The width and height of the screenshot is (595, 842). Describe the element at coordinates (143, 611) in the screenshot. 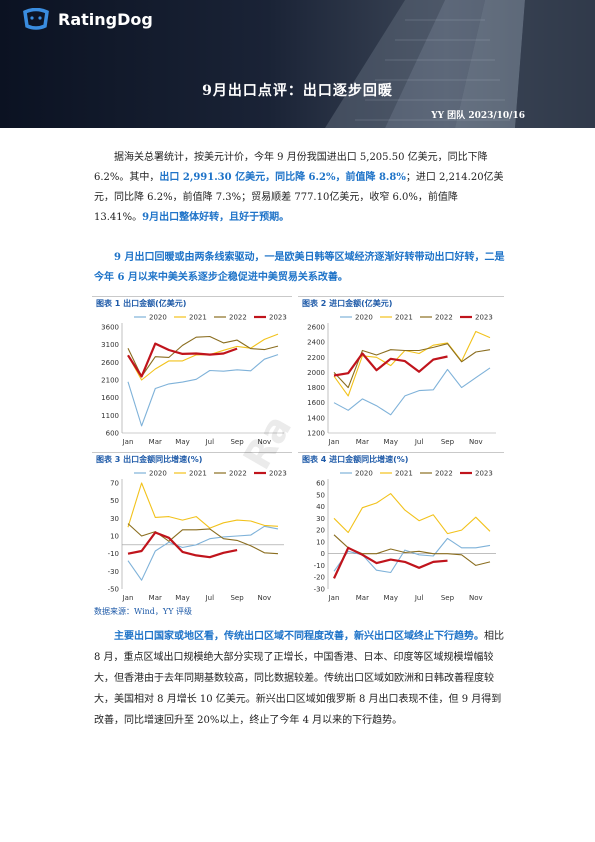

I see `data-source-note: 数据来源：Wind，YY 评级` at that location.